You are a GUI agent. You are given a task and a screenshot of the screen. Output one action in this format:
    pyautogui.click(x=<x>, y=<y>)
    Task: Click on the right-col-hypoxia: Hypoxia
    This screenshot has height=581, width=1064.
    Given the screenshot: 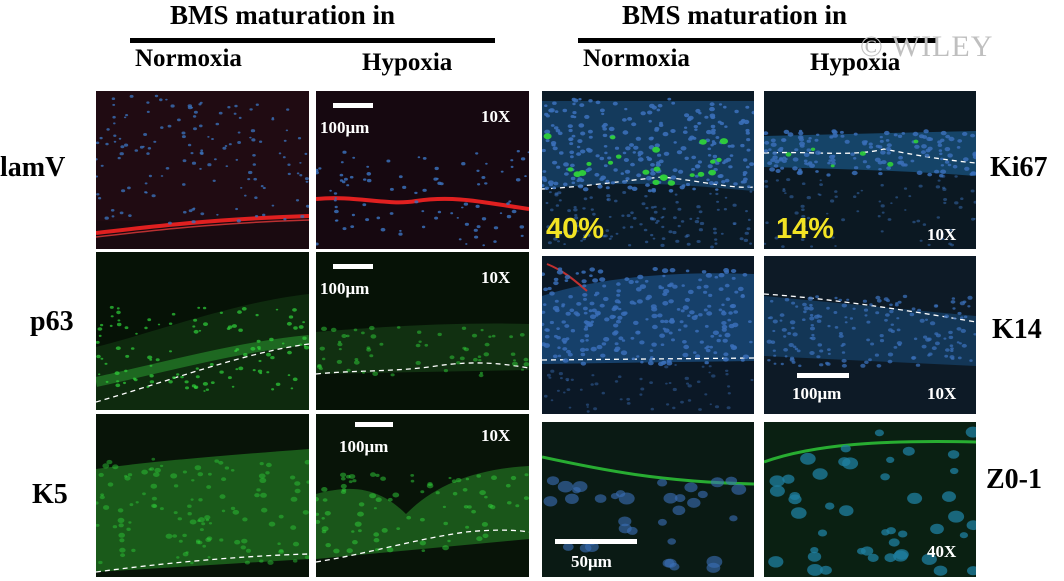 What is the action you would take?
    pyautogui.click(x=855, y=62)
    